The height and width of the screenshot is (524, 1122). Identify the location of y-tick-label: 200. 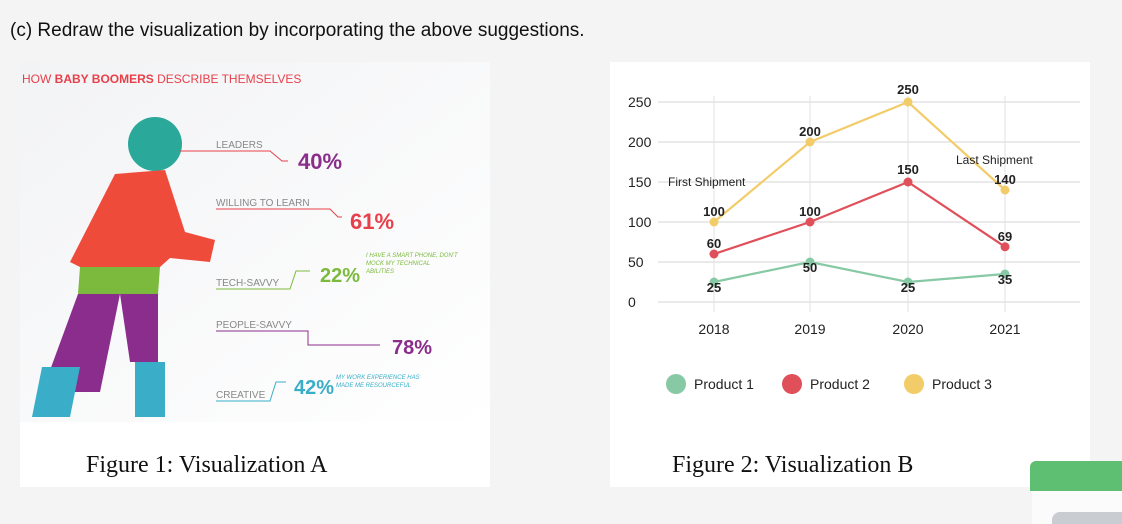
(640, 142).